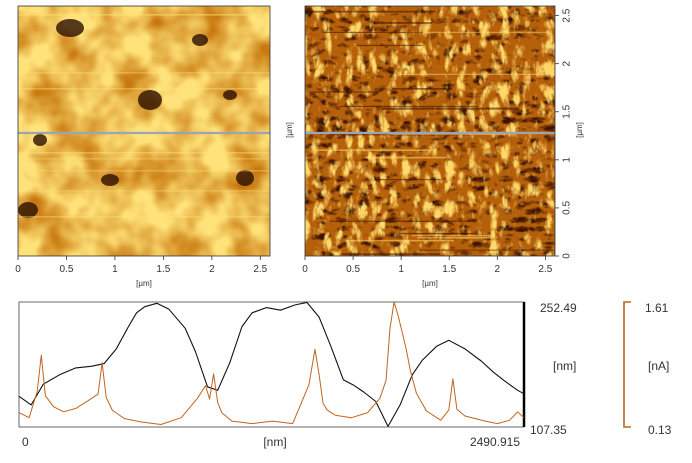 The image size is (692, 463). I want to click on topography-y-axis-label: [µm], so click(289, 130).